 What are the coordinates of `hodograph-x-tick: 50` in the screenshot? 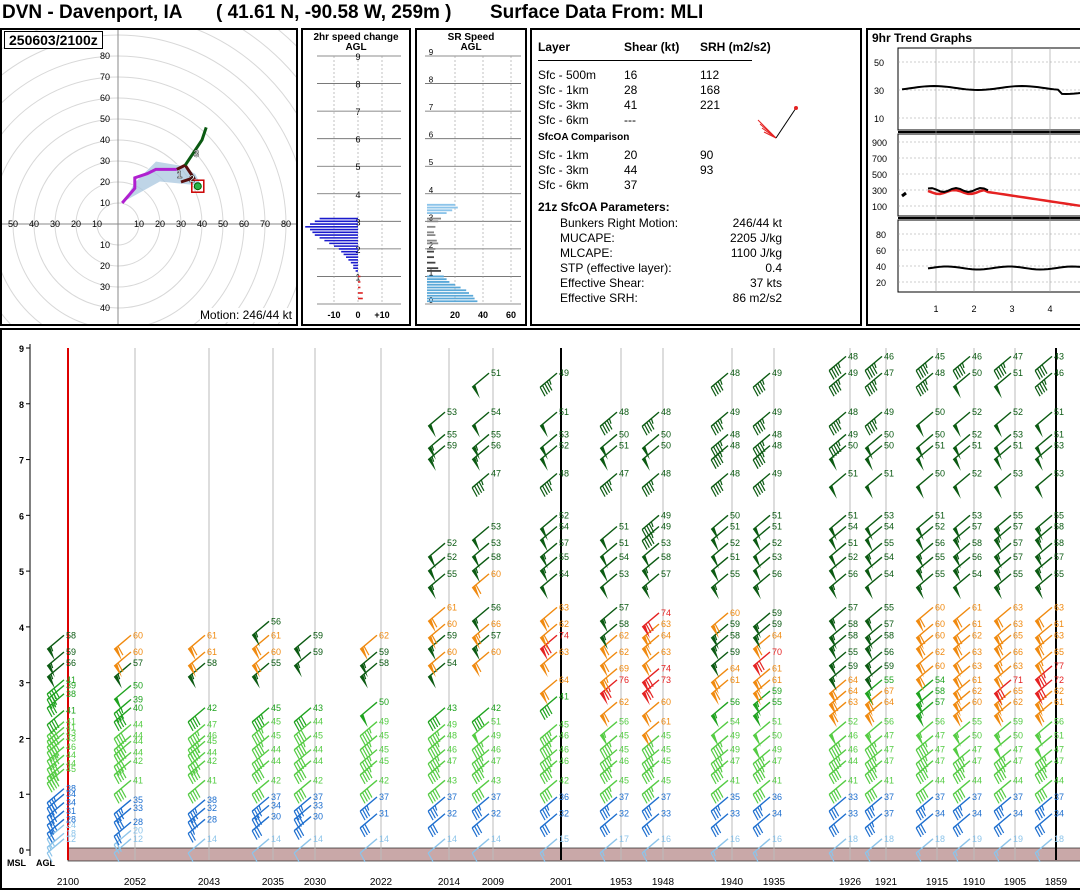 It's located at (13, 224).